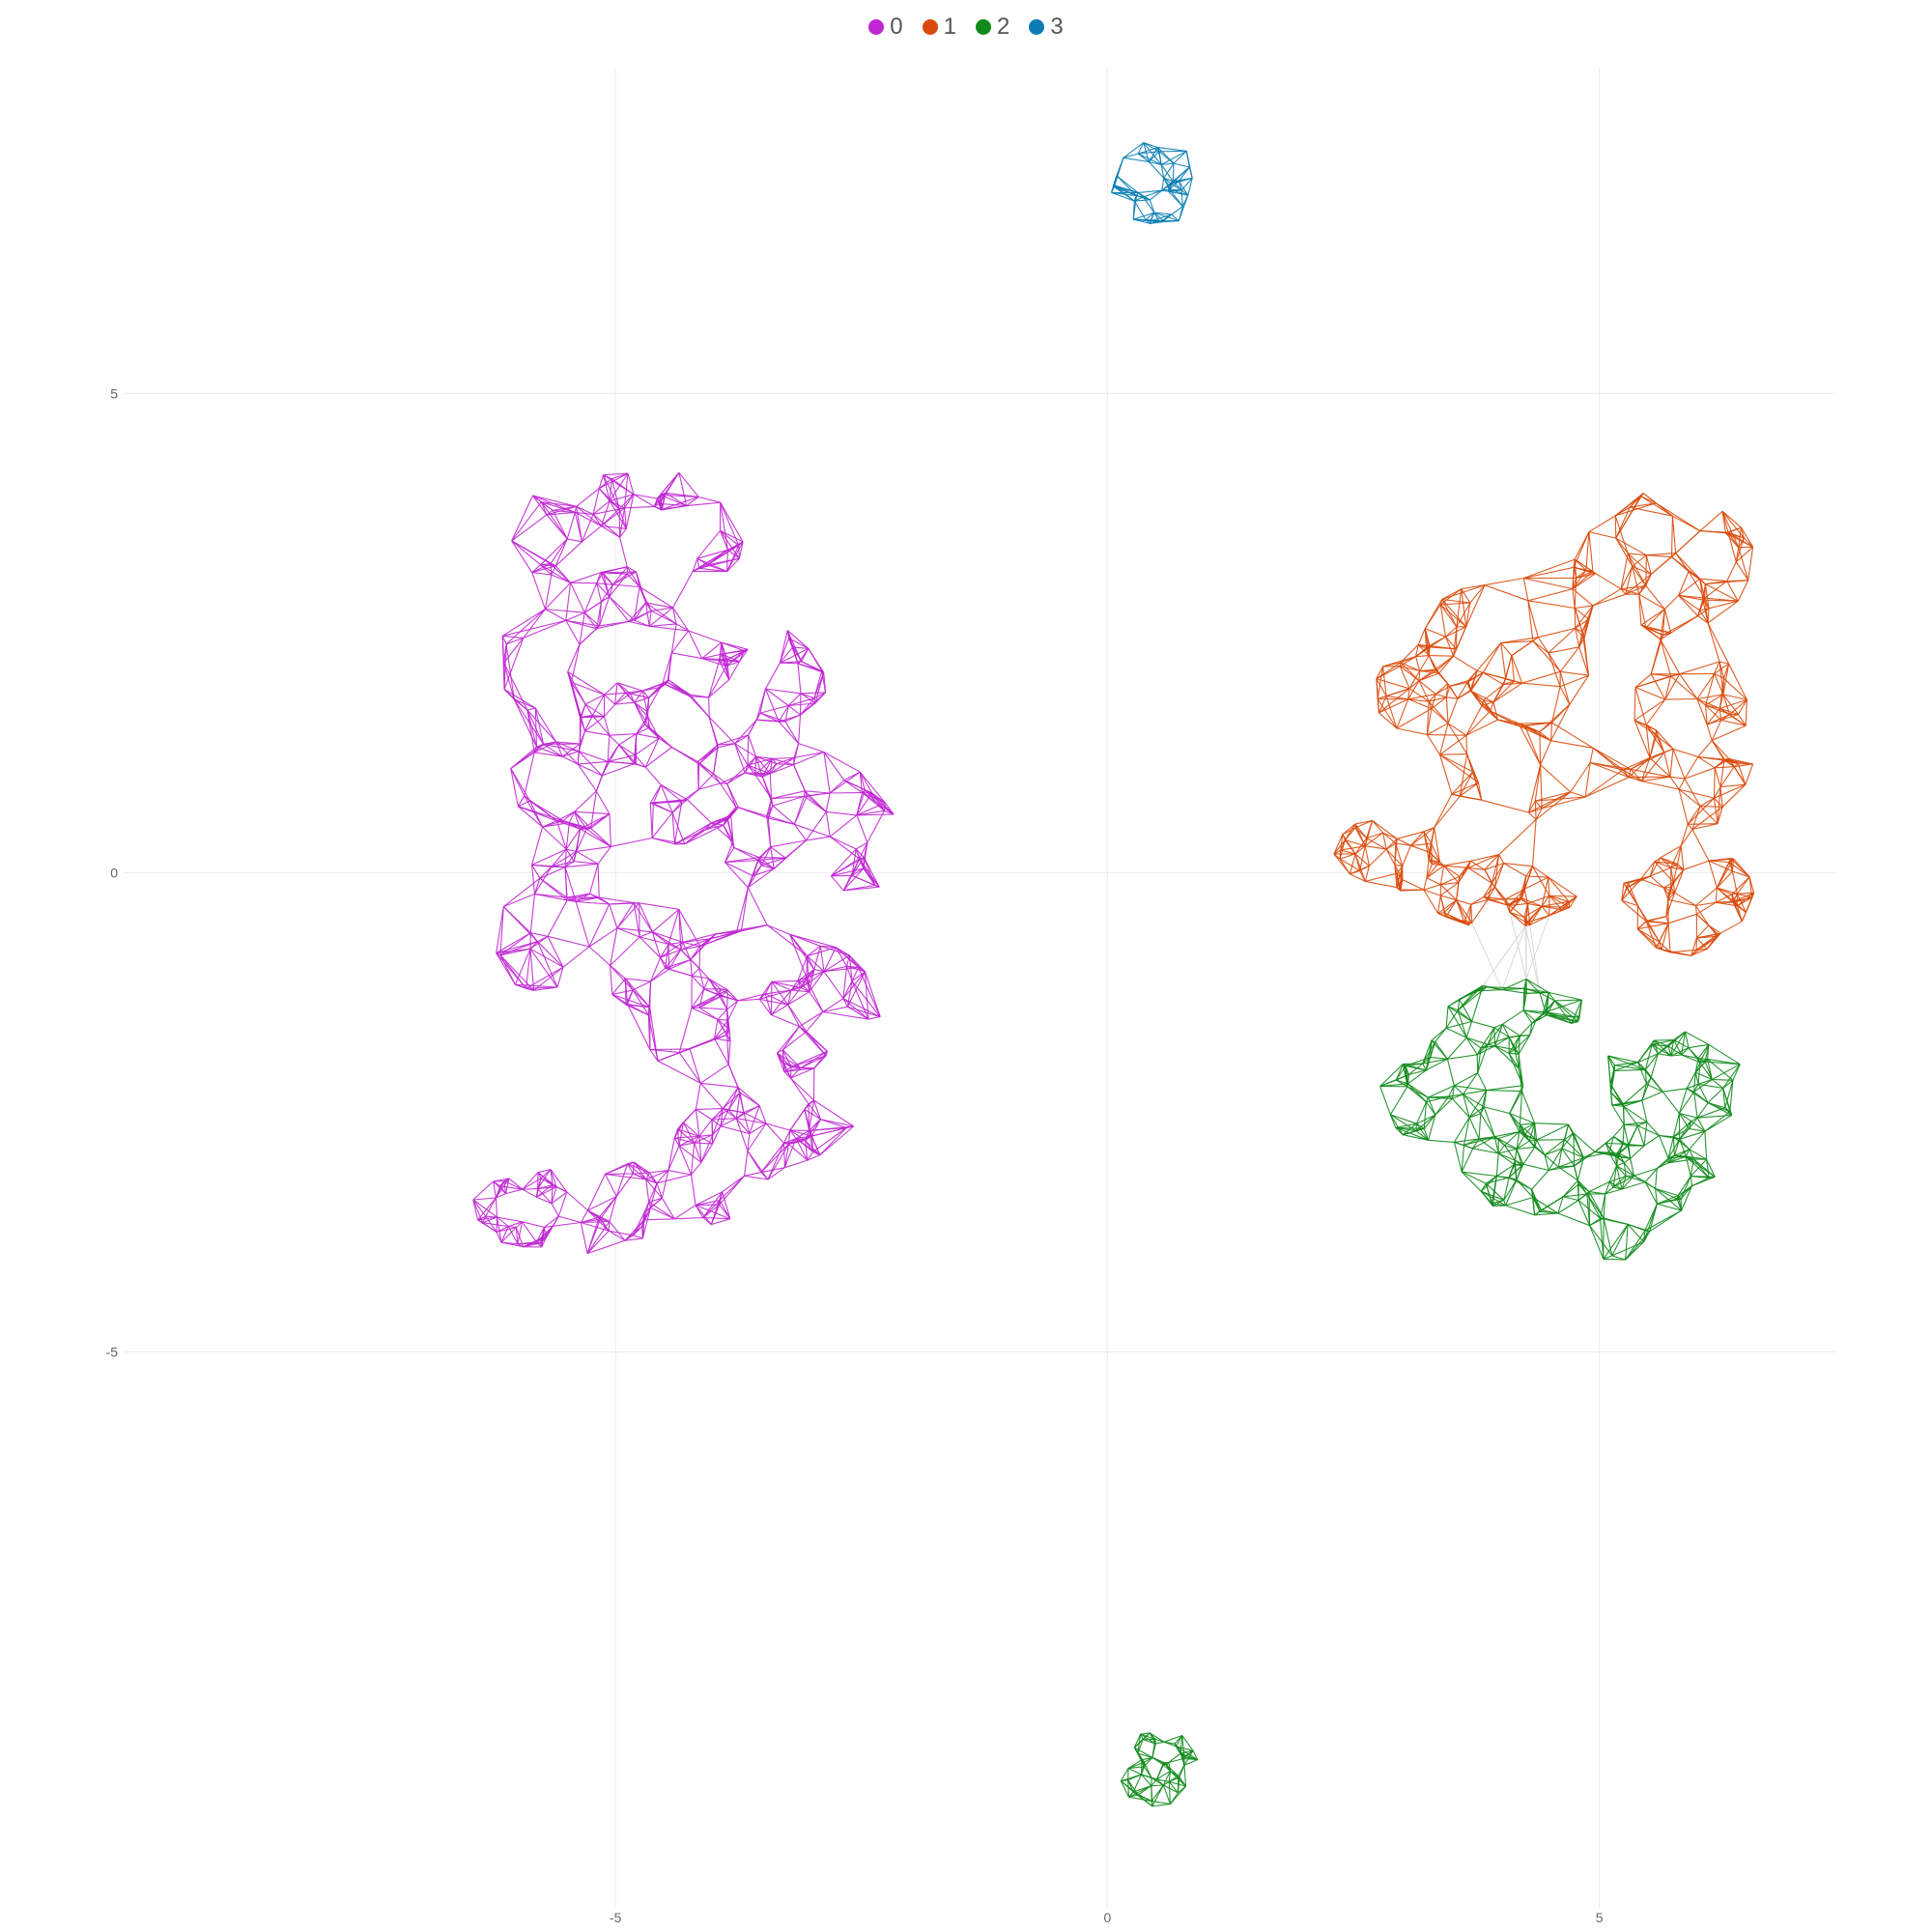  Describe the element at coordinates (1046, 27) in the screenshot. I see `legend-item-3: 3` at that location.